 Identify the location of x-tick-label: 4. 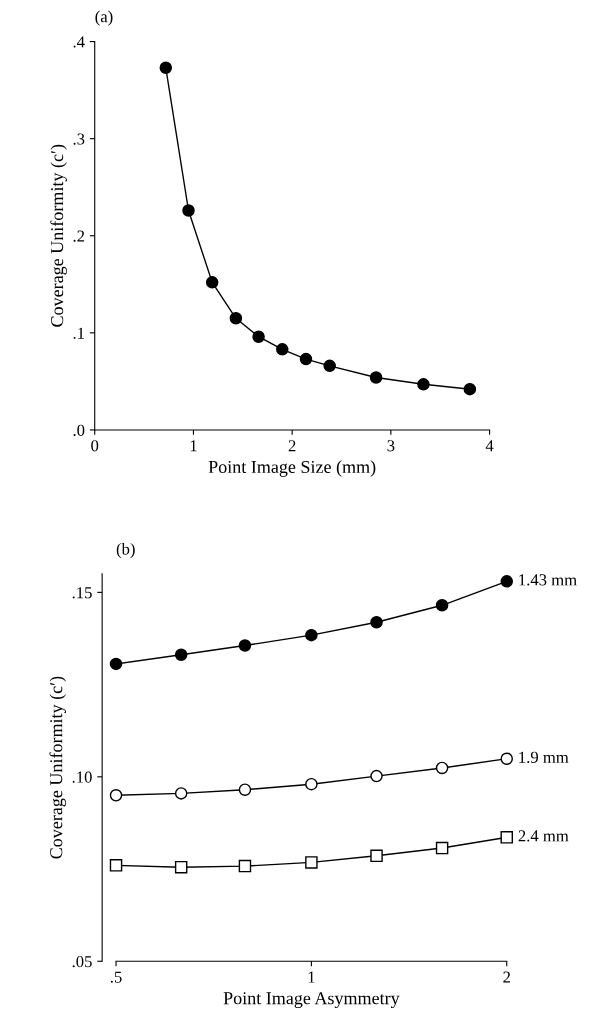
(489, 446).